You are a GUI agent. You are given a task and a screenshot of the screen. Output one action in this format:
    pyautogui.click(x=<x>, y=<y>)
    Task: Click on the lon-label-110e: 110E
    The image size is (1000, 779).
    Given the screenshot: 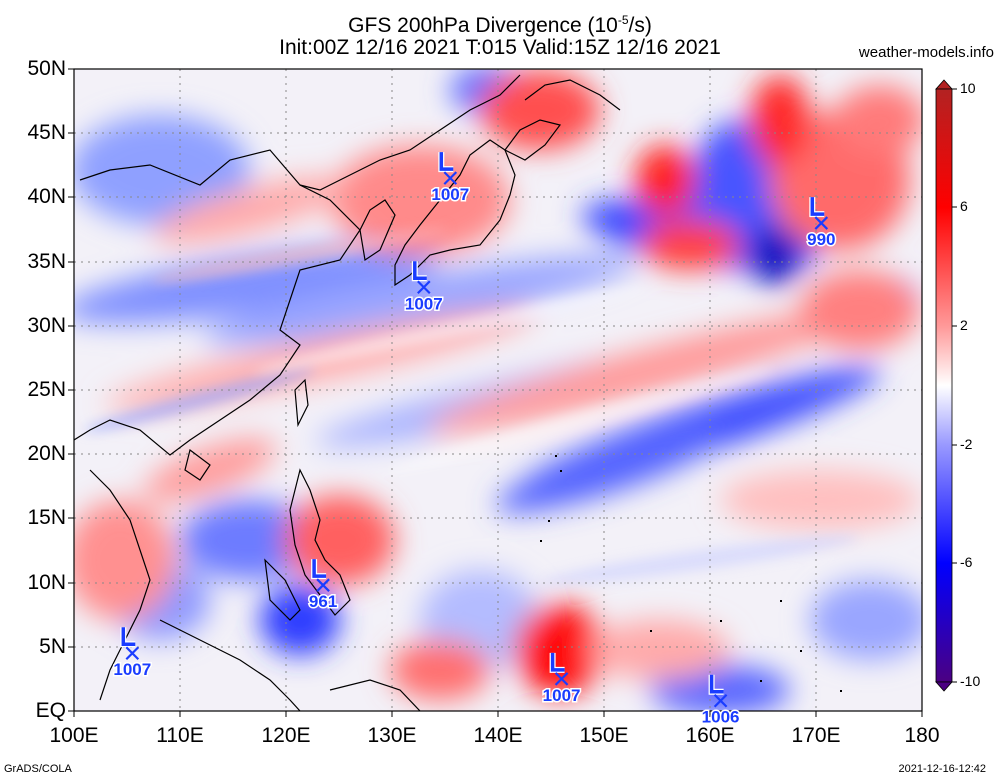 What is the action you would take?
    pyautogui.click(x=180, y=735)
    